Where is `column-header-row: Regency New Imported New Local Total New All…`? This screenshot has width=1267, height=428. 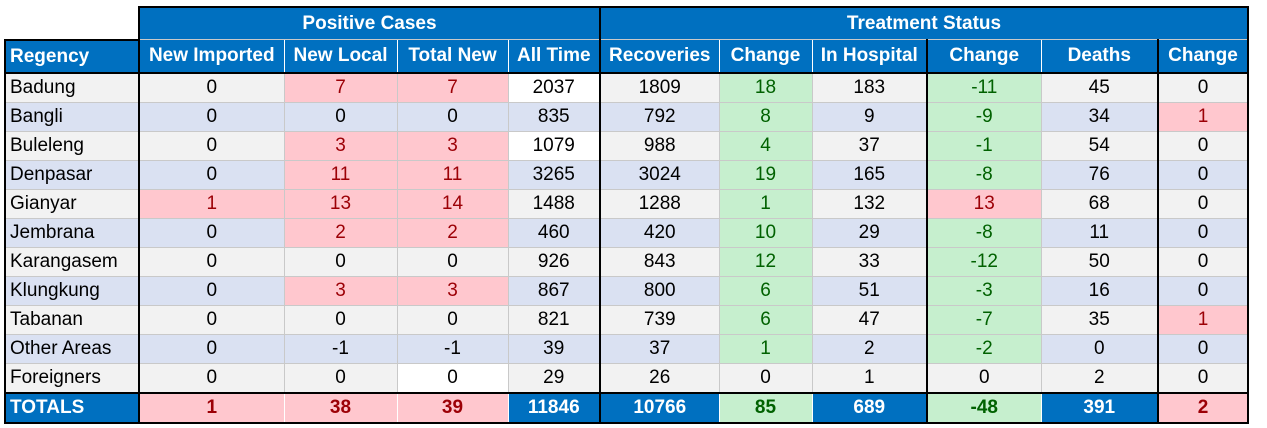
column-header-row: Regency New Imported New Local Total New All… is located at coordinates (626, 56).